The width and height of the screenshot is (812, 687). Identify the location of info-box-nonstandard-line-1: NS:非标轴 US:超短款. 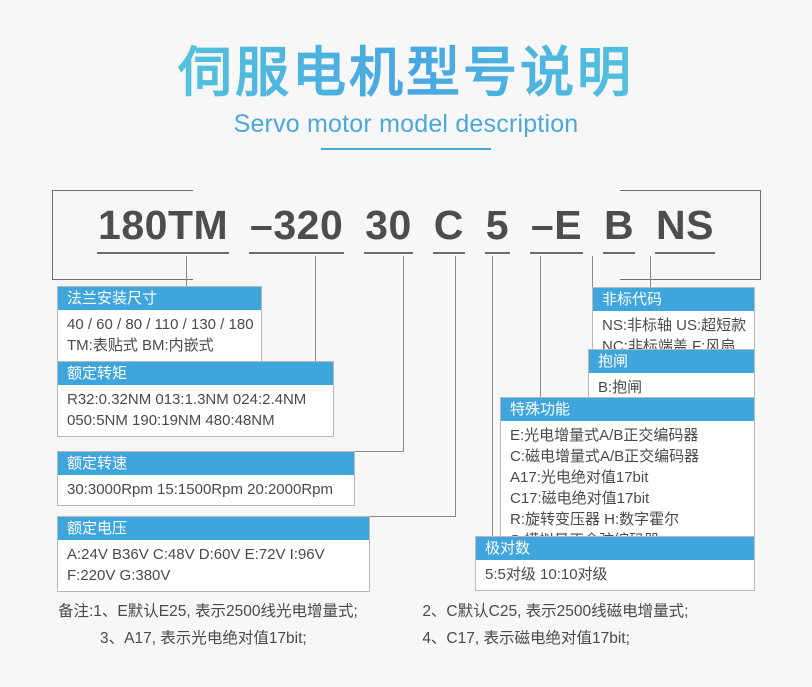
(674, 325).